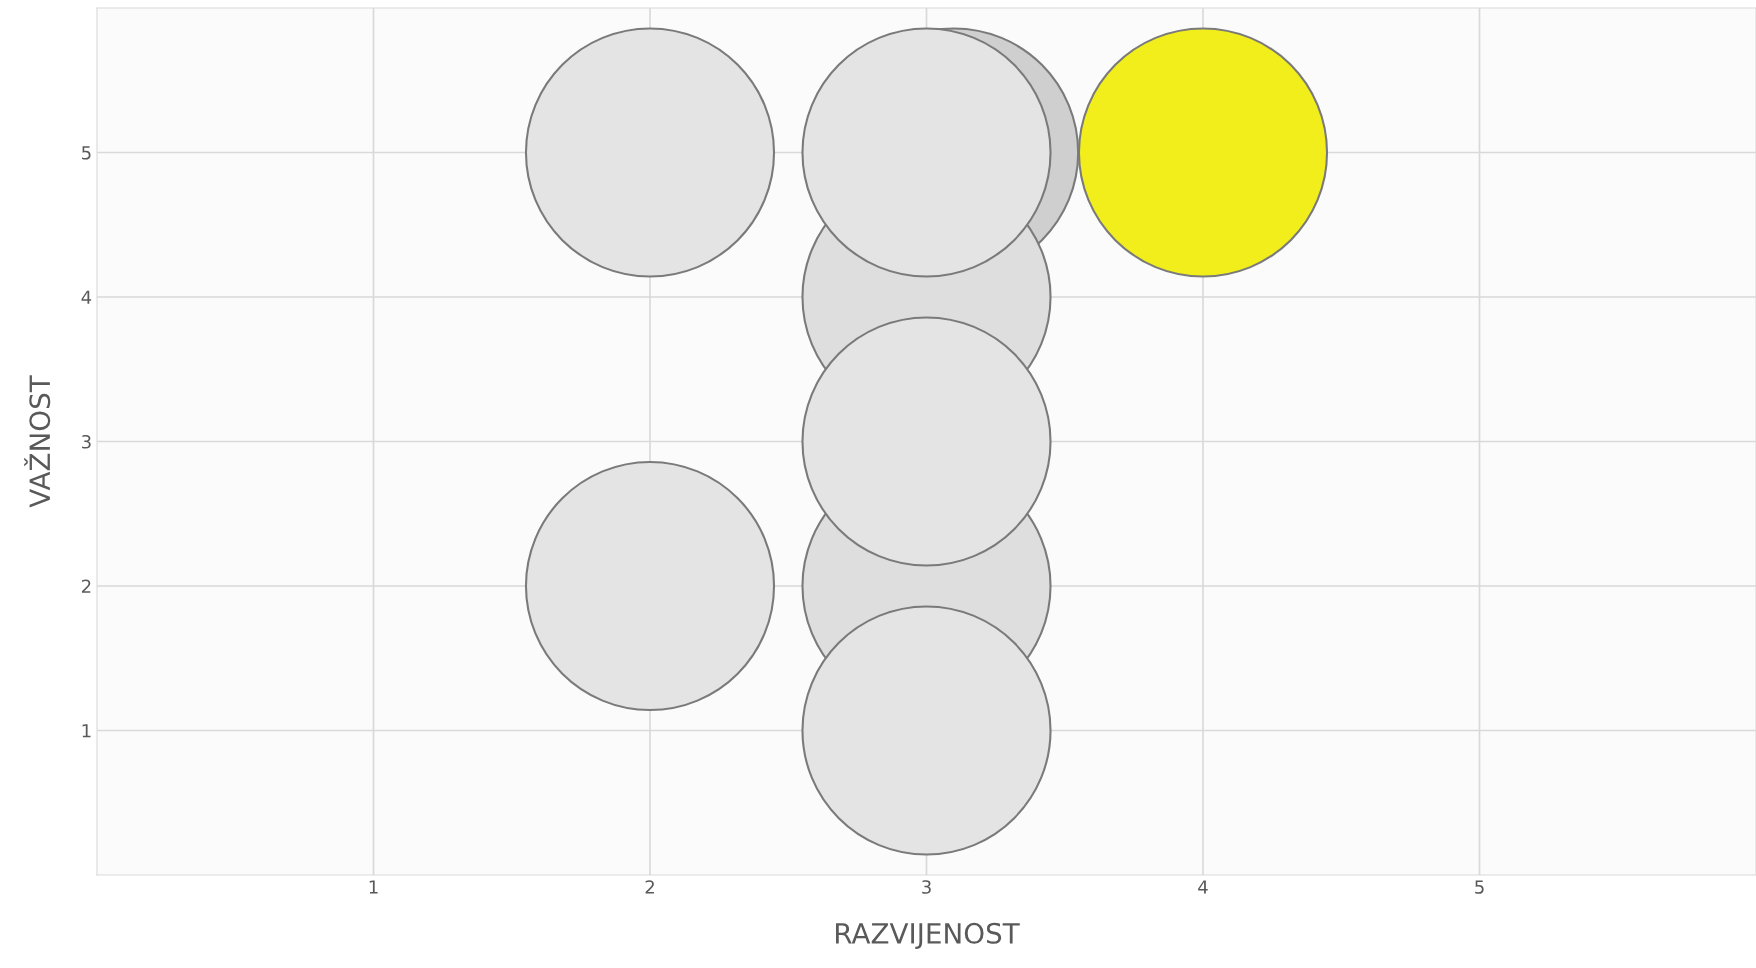  Describe the element at coordinates (649, 887) in the screenshot. I see `x-tick-label: 2` at that location.